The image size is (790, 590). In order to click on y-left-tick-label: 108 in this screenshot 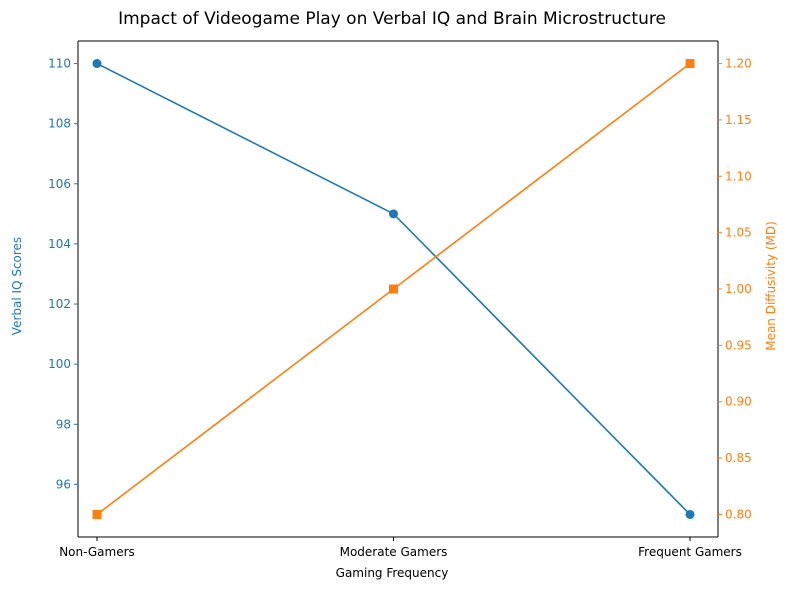, I will do `click(59, 124)`.